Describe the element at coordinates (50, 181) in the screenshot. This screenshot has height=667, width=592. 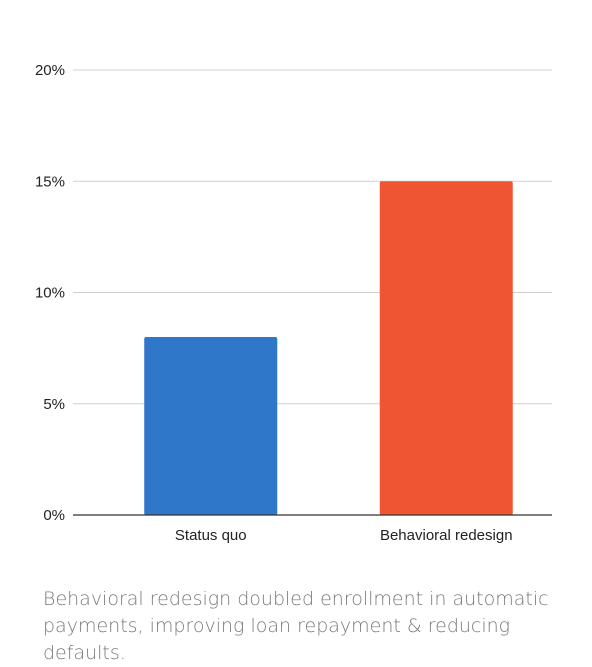
I see `y-tick-label: 15%` at that location.